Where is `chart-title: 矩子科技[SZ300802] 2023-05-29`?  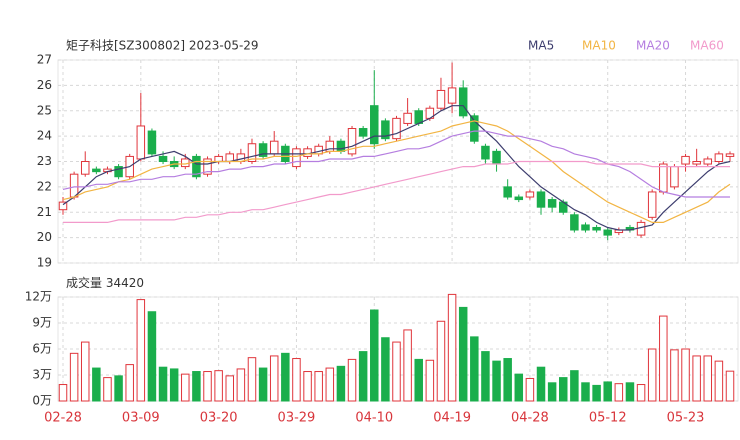
chart-title: 矩子科技[SZ300802] 2023-05-29 is located at coordinates (162, 46).